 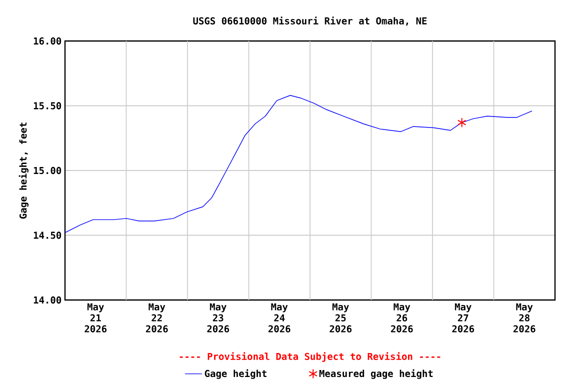 I want to click on legend-label: Gage height, so click(x=235, y=374).